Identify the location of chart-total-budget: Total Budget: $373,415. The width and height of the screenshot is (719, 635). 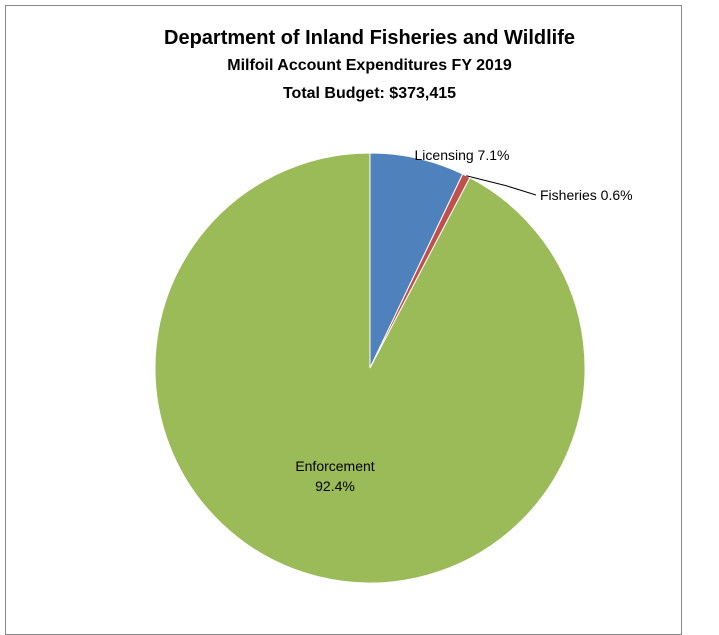
(369, 93).